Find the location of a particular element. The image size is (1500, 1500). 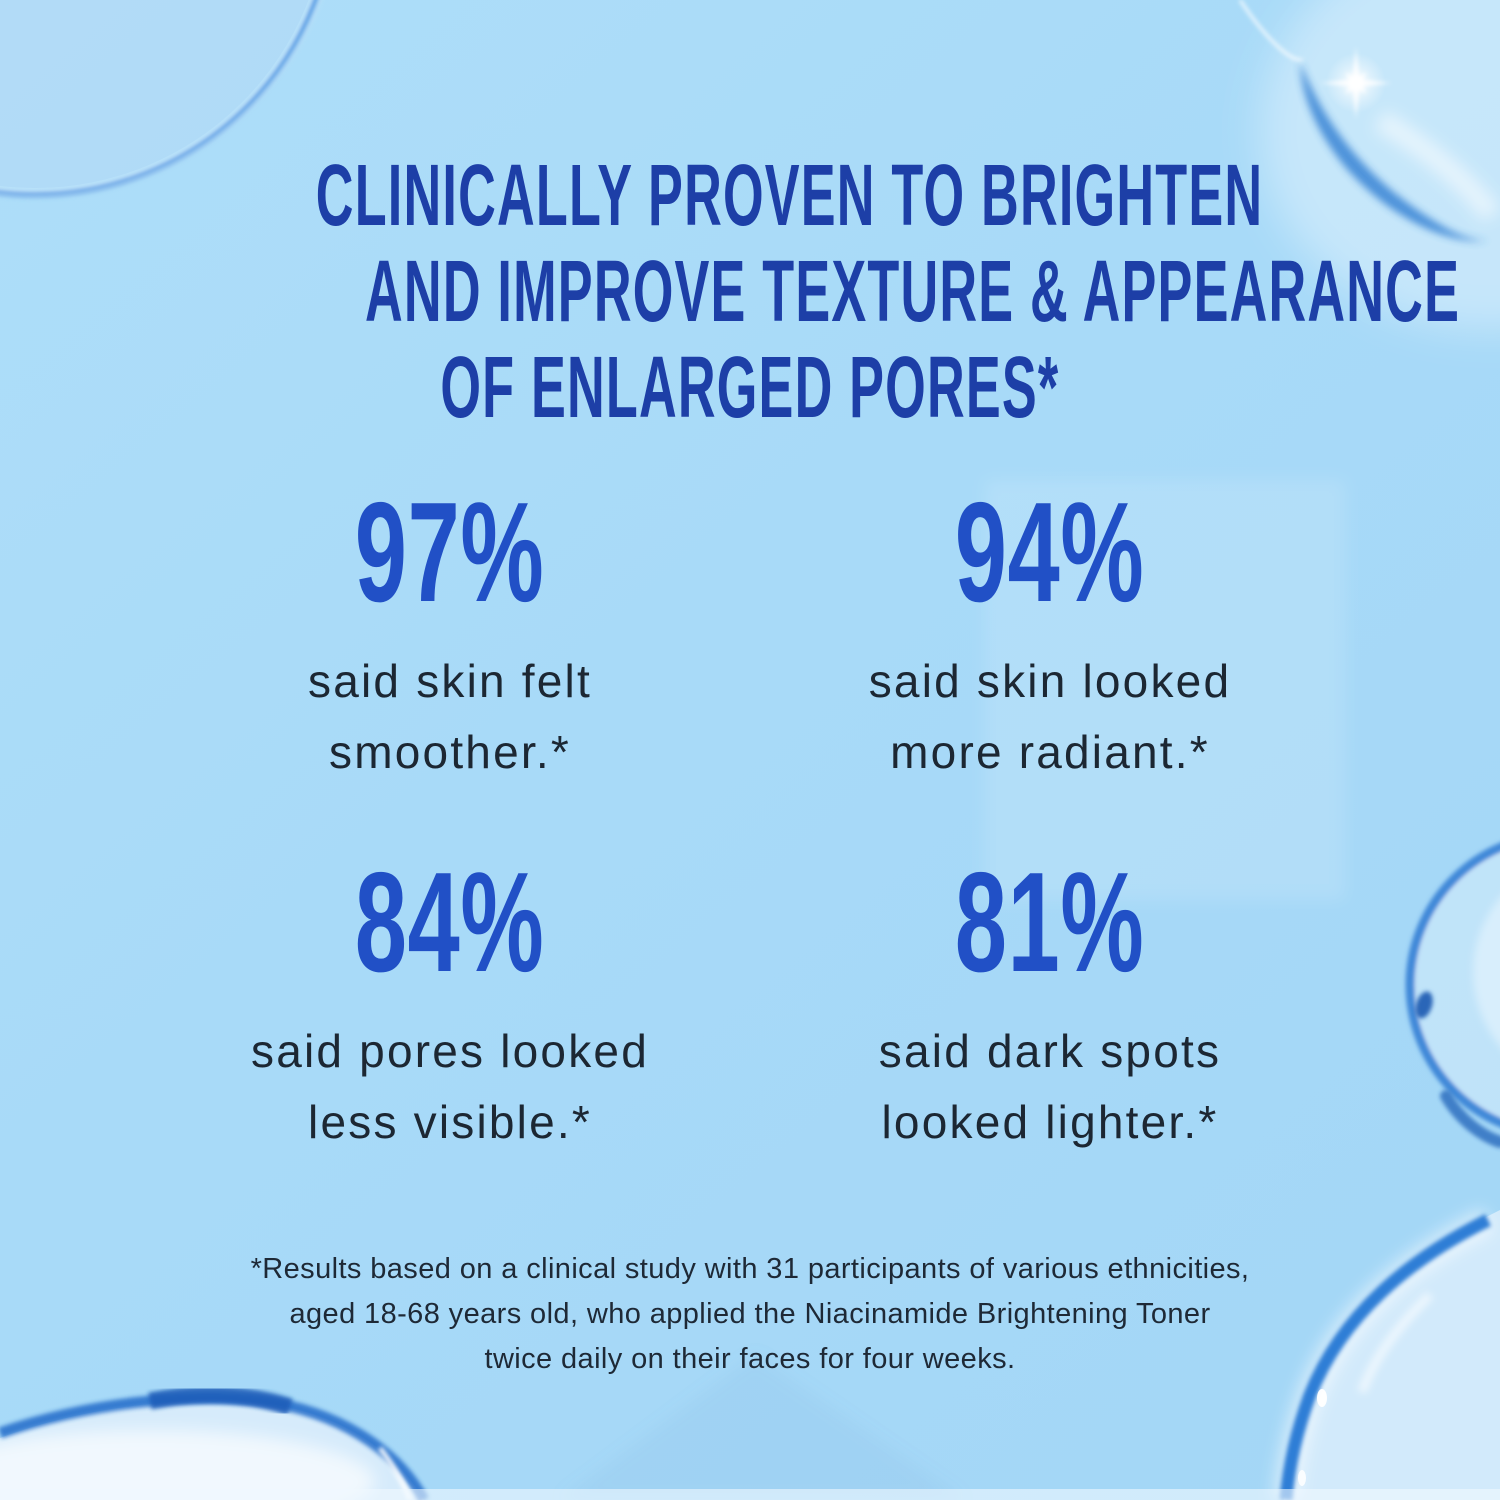

headline-line-3: OF ENLARGED PORES* is located at coordinates (750, 387).